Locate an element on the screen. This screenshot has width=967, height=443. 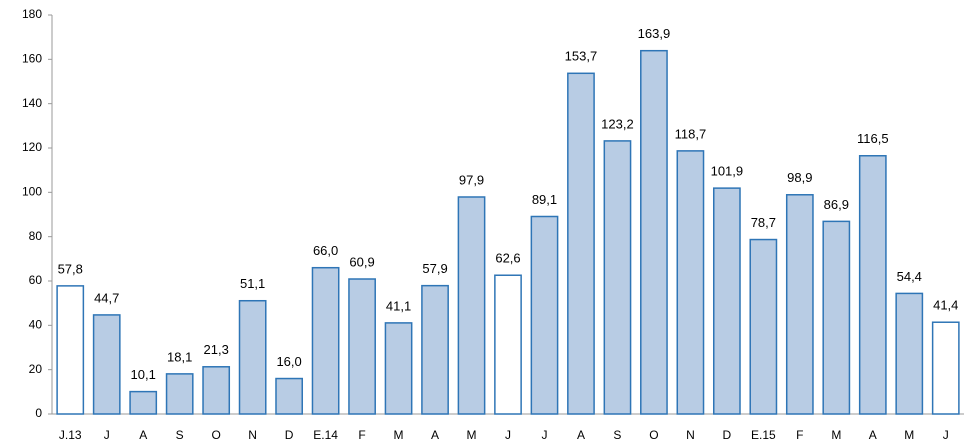
x-tick-label: J.13 is located at coordinates (70, 435).